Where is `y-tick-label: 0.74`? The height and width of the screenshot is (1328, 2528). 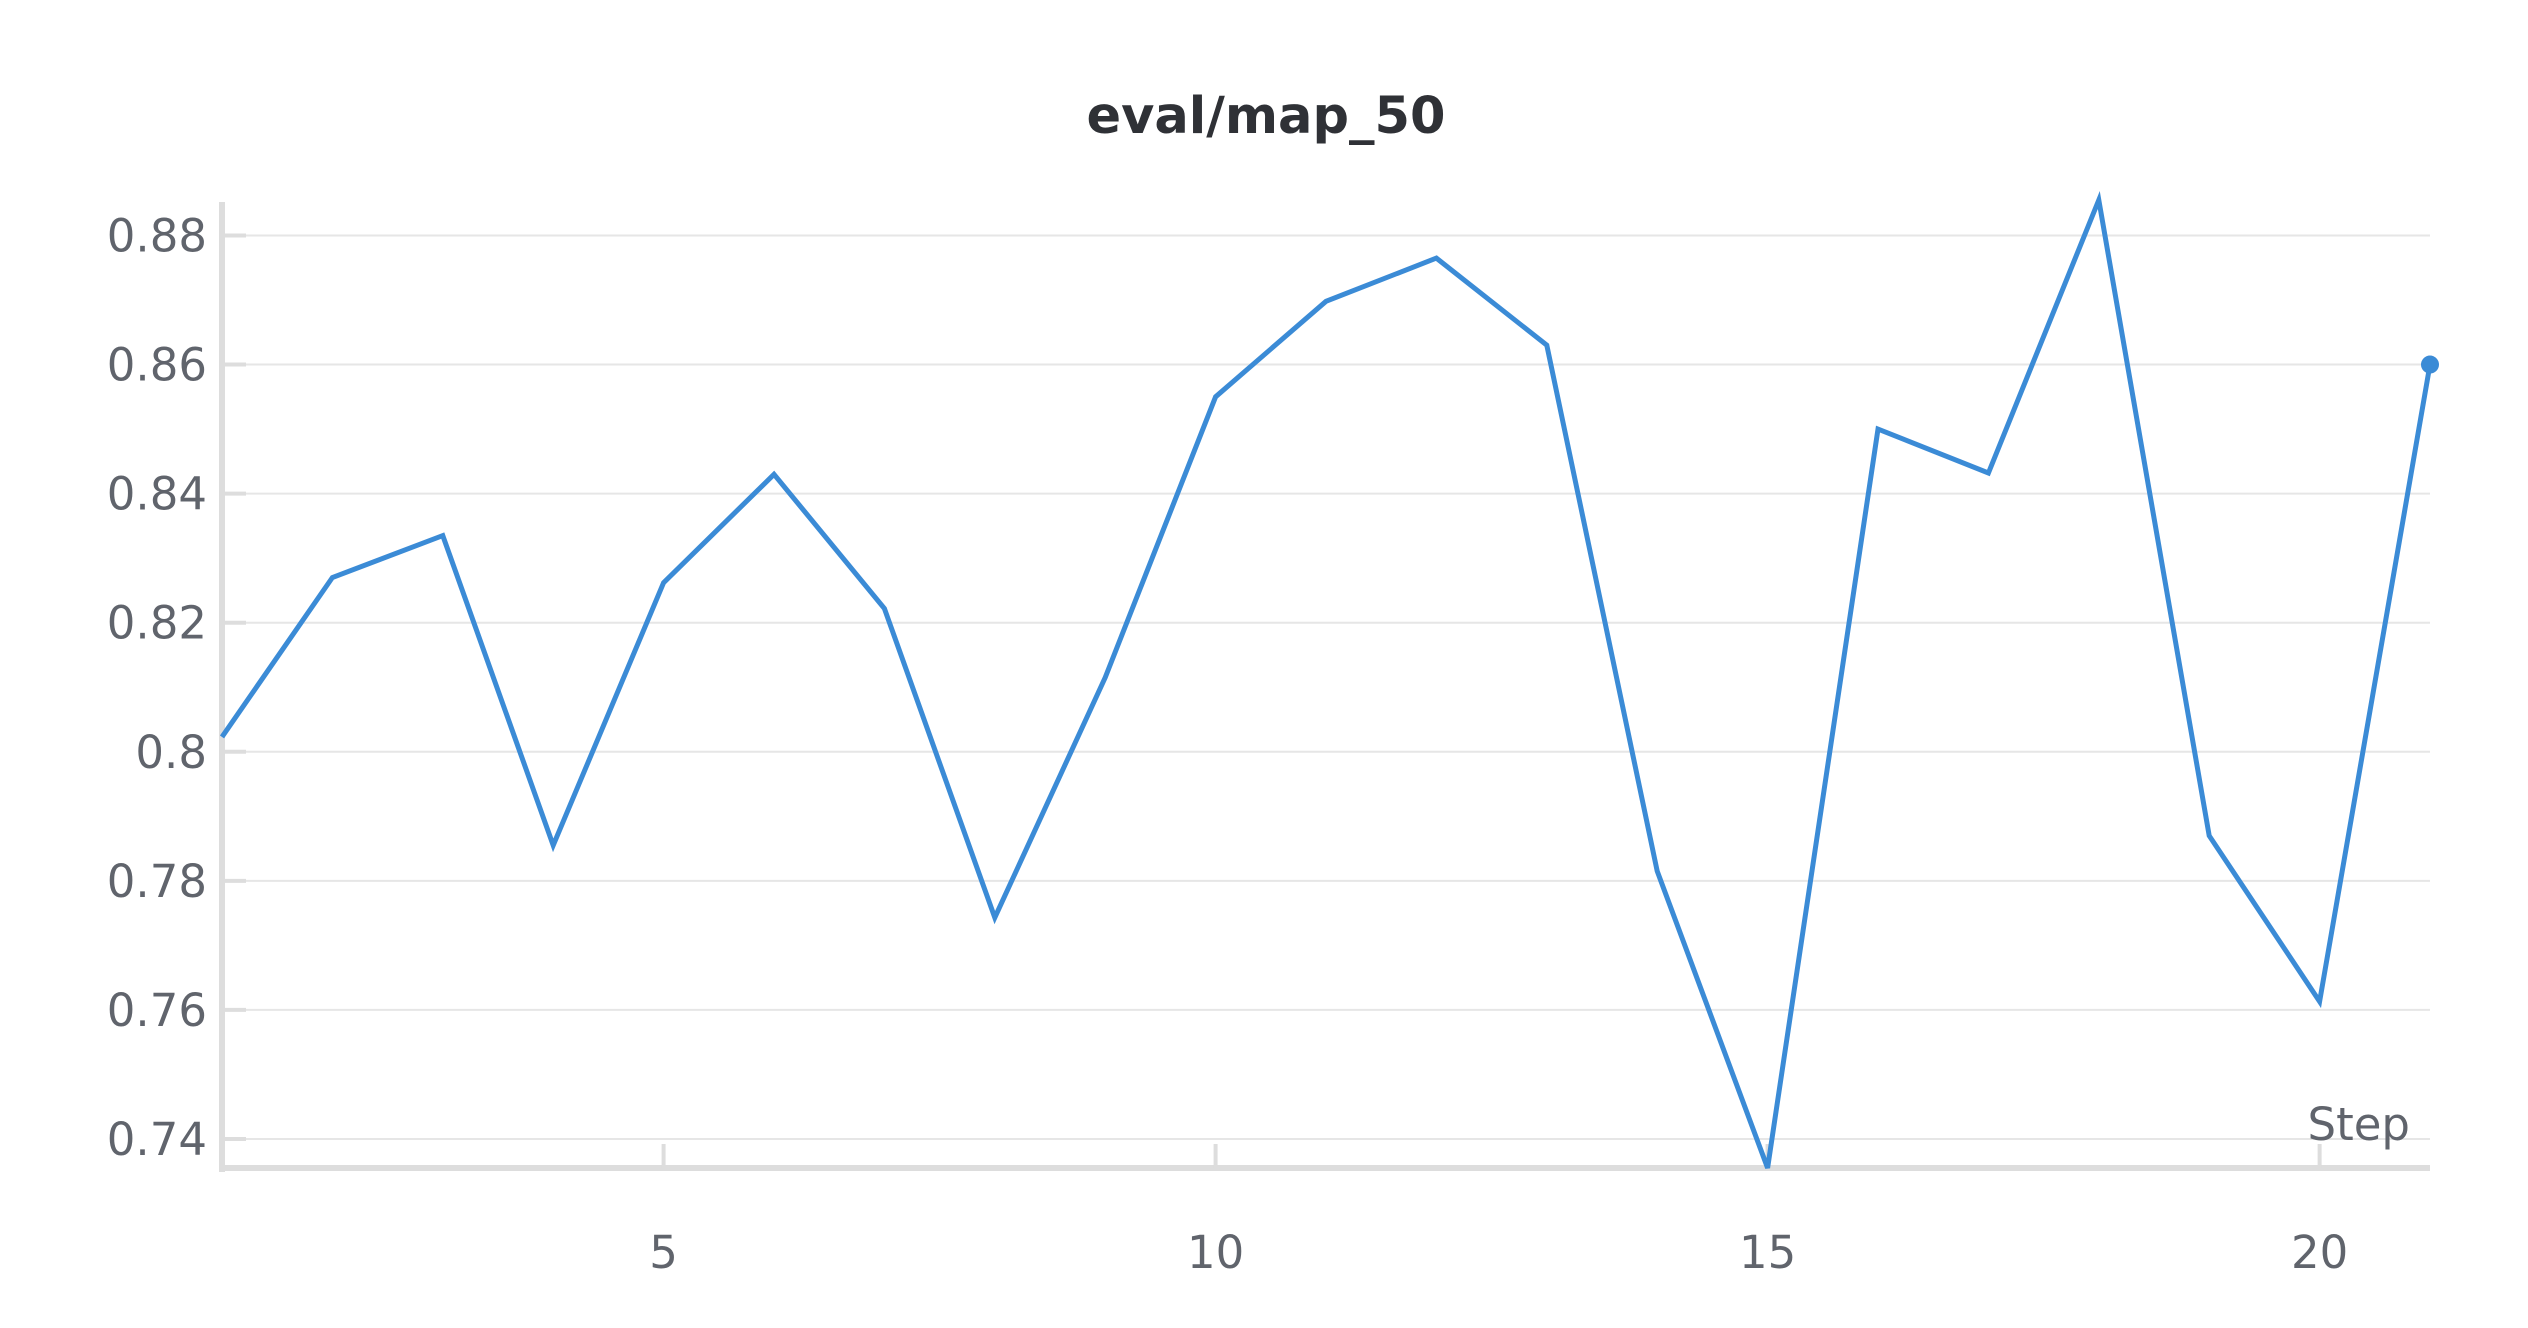 y-tick-label: 0.74 is located at coordinates (157, 1139).